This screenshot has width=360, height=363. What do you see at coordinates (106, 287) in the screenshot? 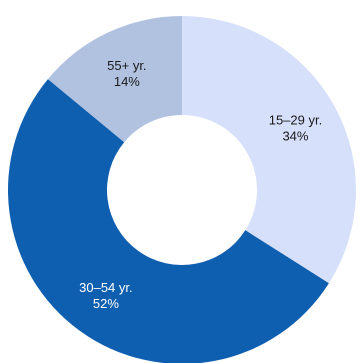
I see `slice-label-30-54: 30–54 yr.` at bounding box center [106, 287].